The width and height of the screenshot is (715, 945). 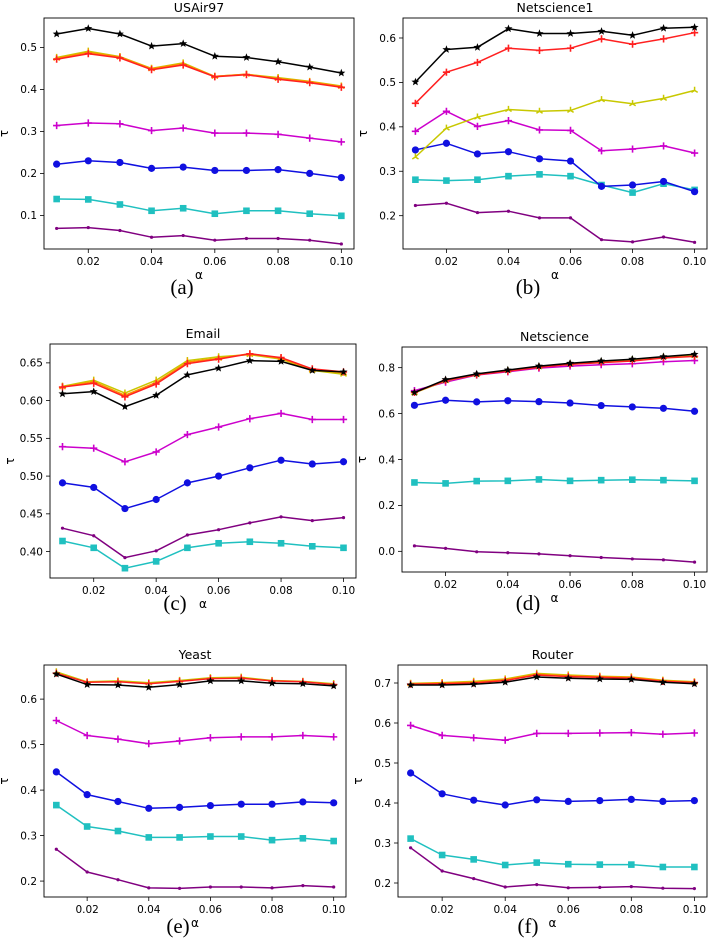 I want to click on series-orange-series, so click(x=203, y=374).